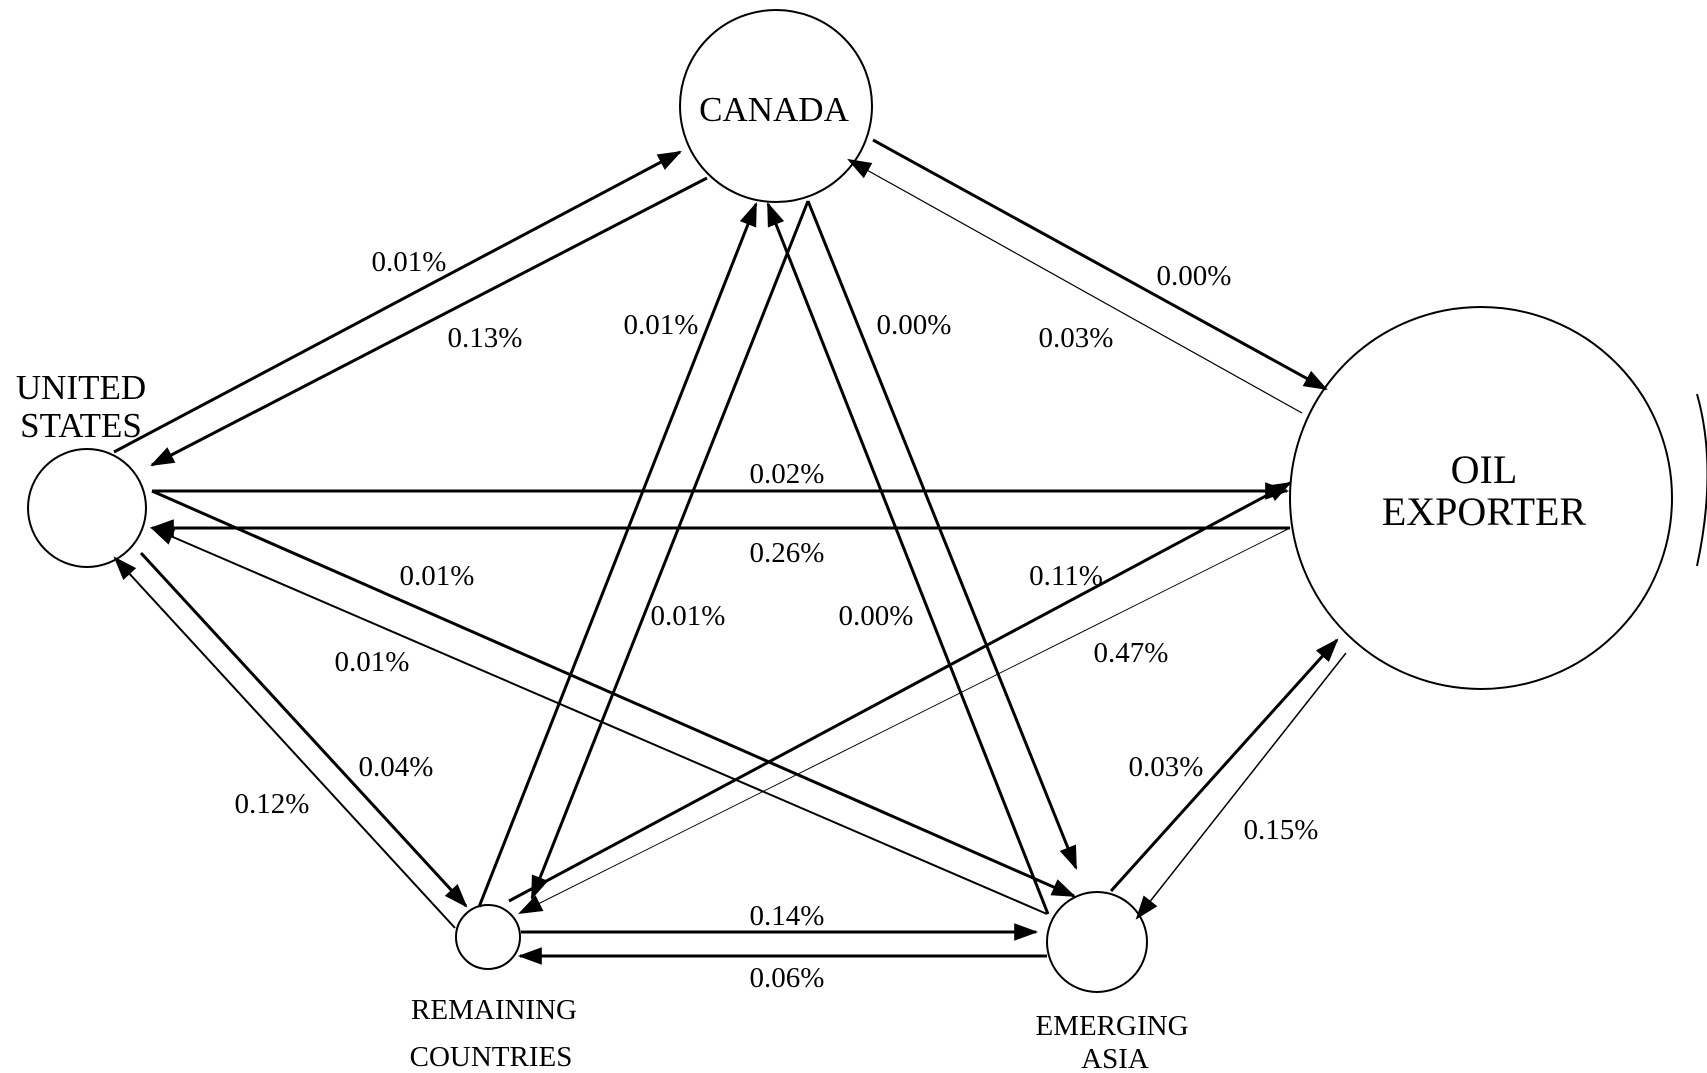 The image size is (1707, 1073). I want to click on edge-remaining-to-canada, so click(617, 554).